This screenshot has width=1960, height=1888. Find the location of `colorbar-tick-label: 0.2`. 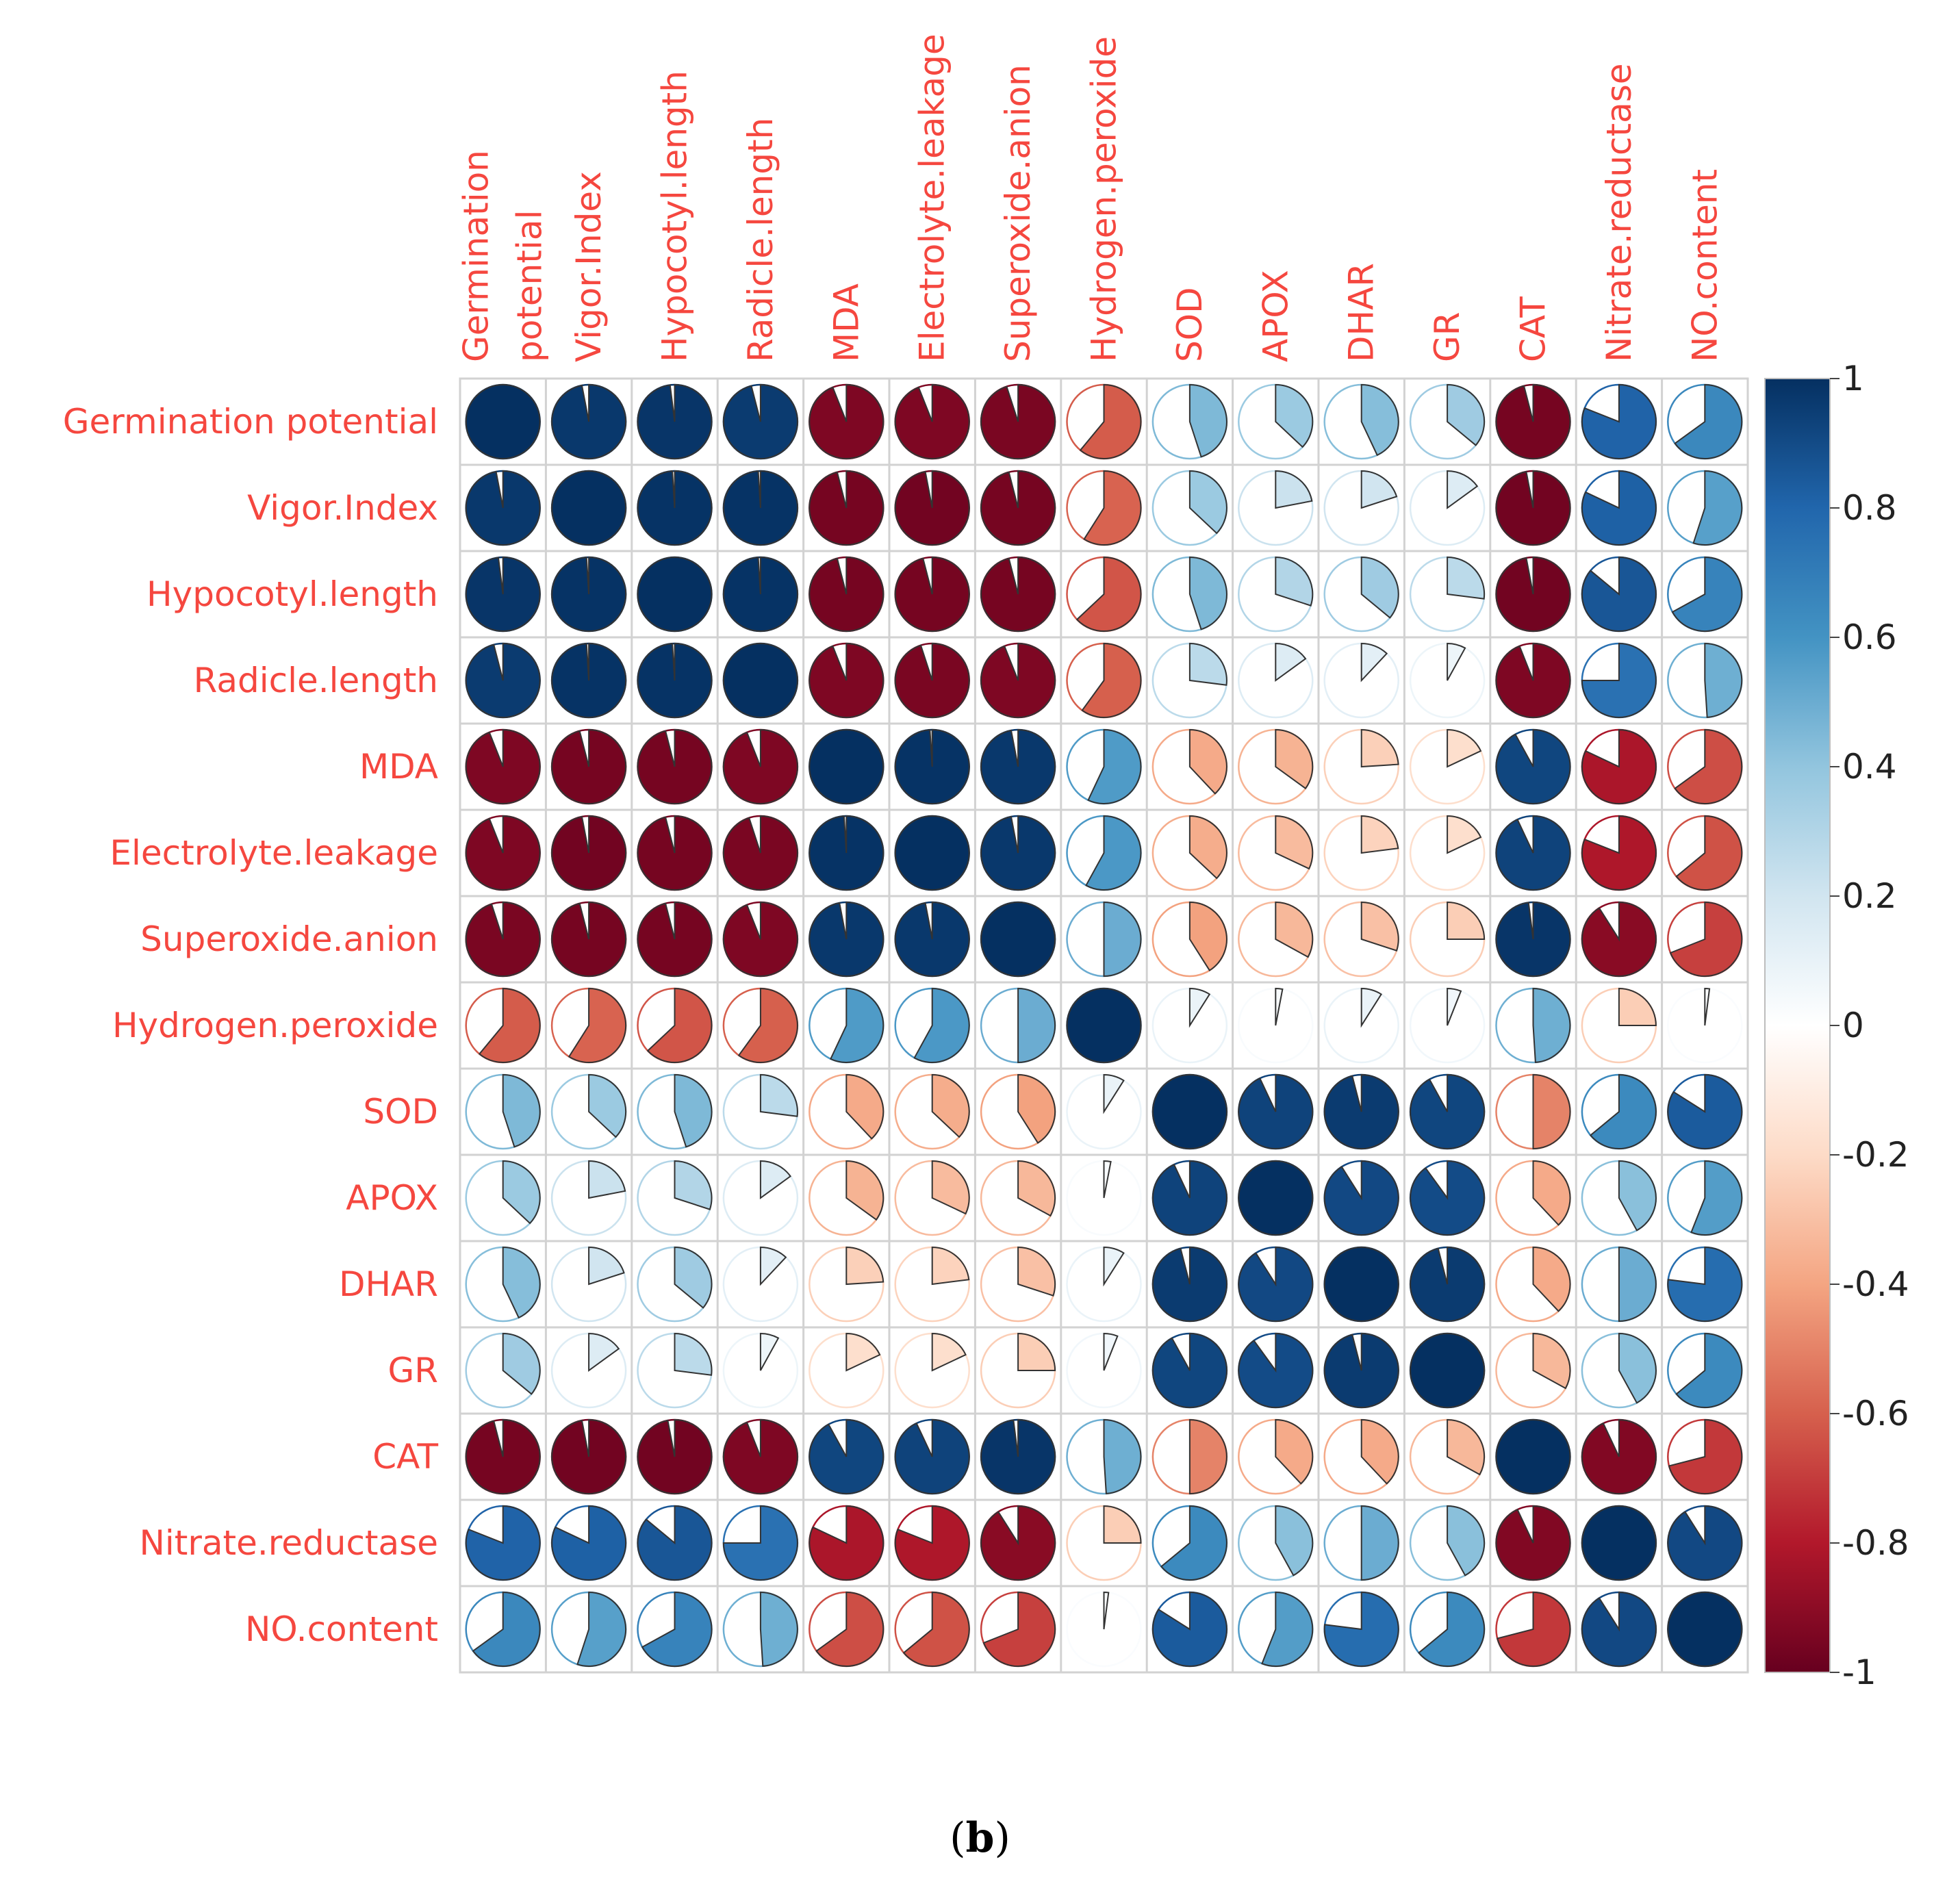

colorbar-tick-label: 0.2 is located at coordinates (1869, 896).